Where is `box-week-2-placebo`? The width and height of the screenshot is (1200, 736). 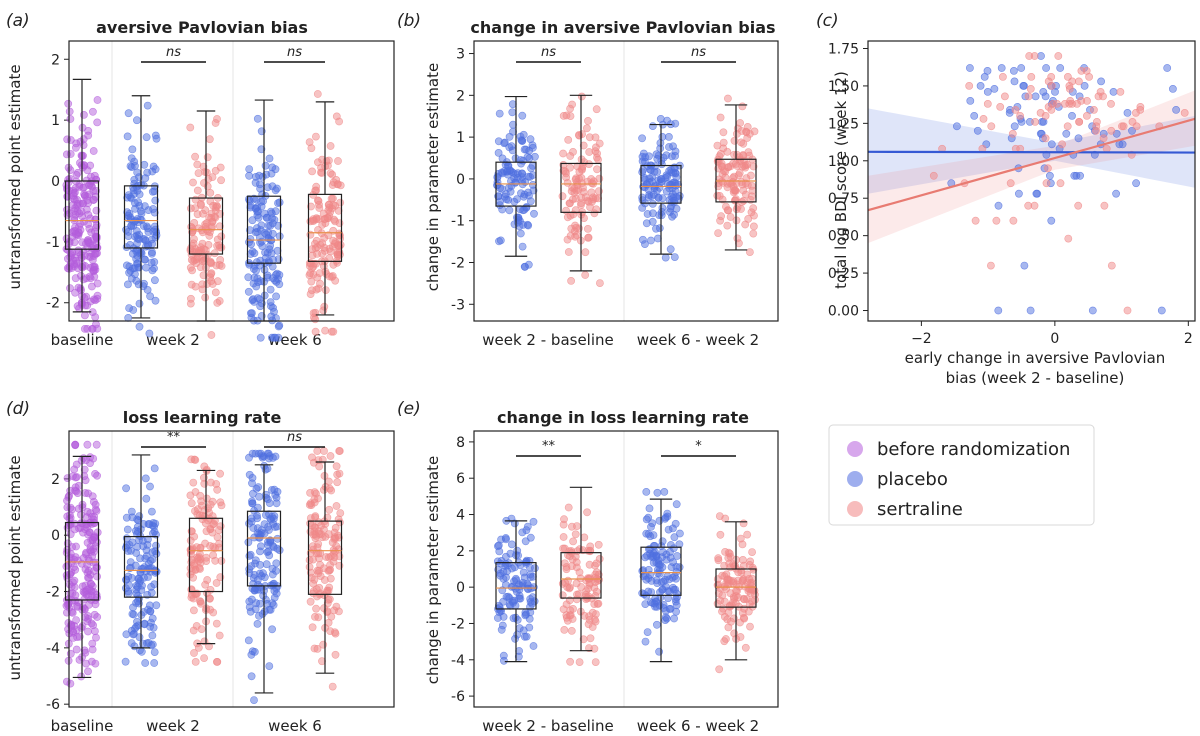
box-week-2-placebo is located at coordinates (141, 551).